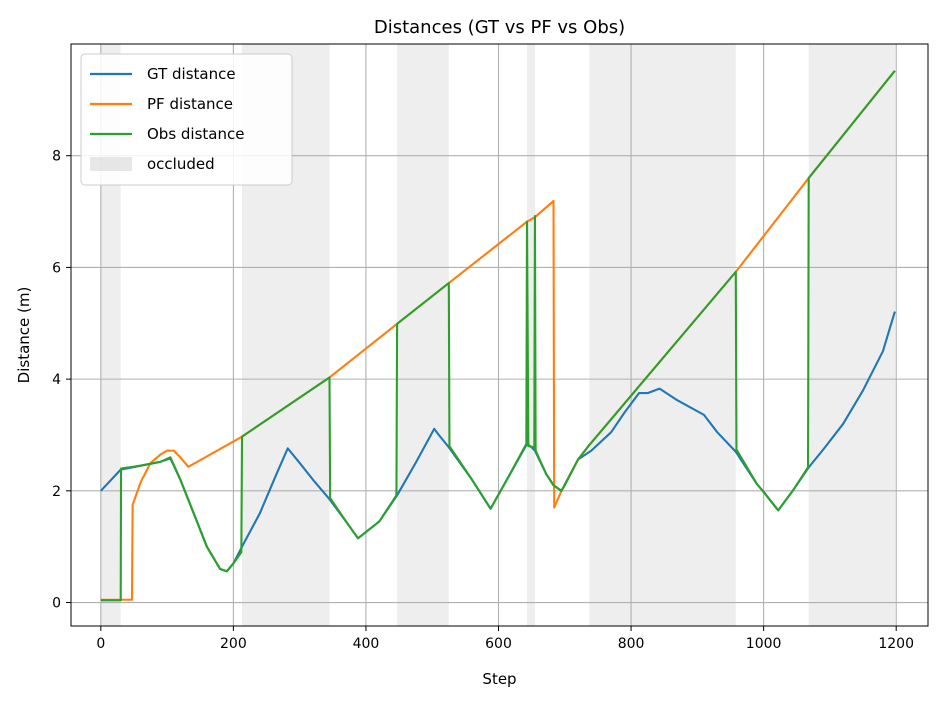 This screenshot has height=704, width=943. I want to click on x-tick-label: 1000, so click(764, 644).